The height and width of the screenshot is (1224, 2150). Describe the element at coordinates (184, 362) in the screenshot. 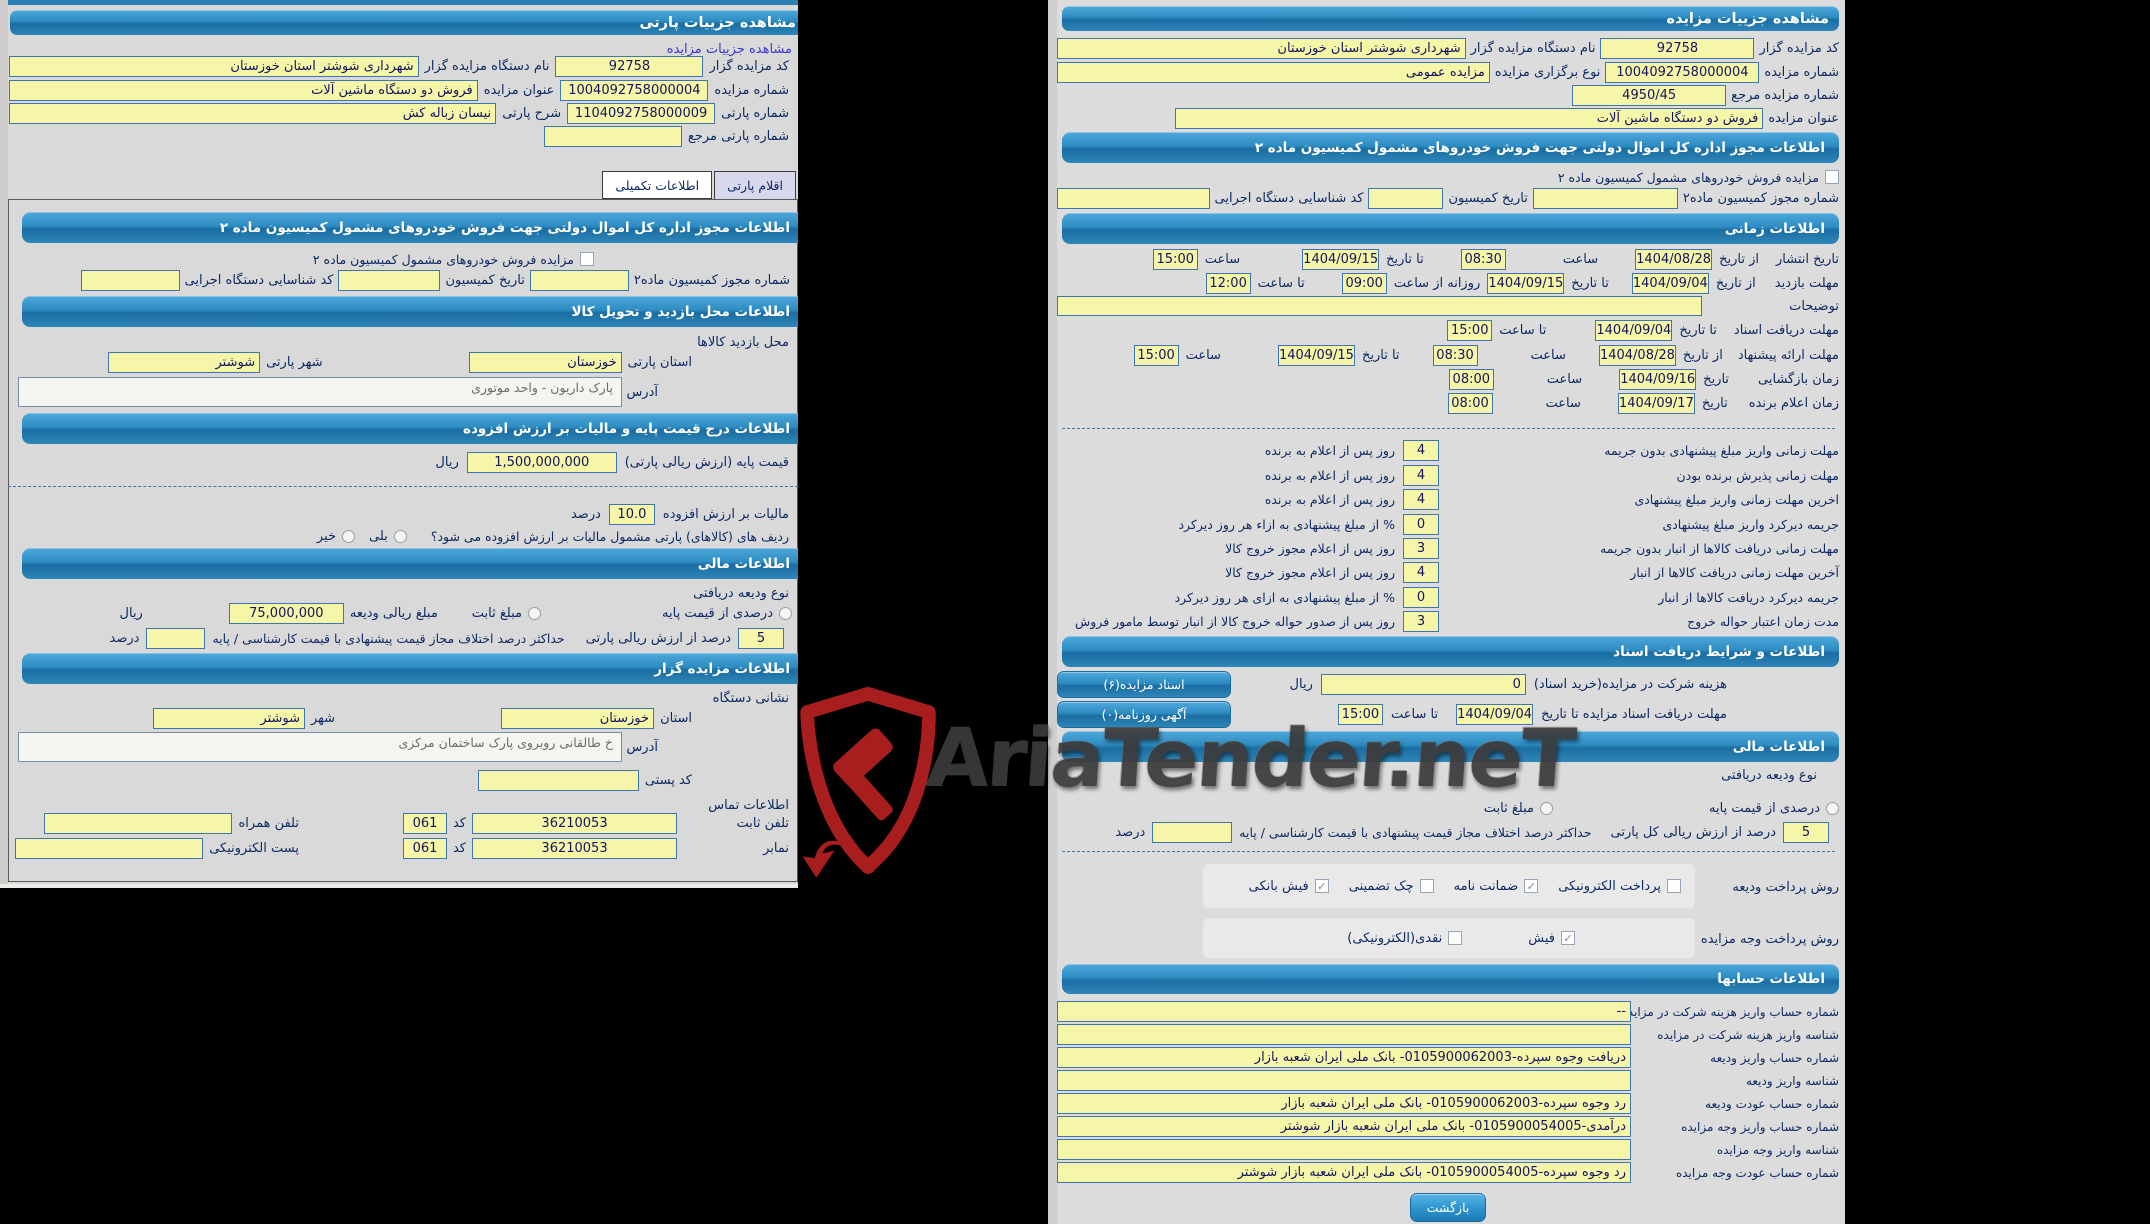

I see `party-city-field: شوشتر` at that location.